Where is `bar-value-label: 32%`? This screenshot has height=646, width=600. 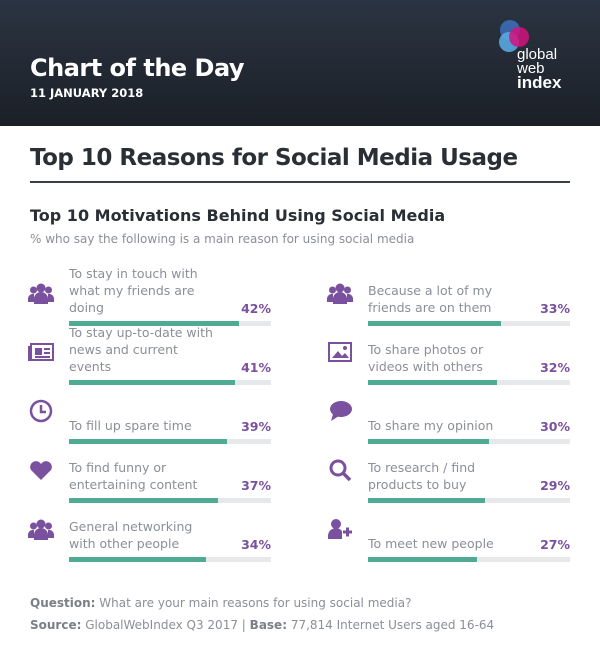
bar-value-label: 32% is located at coordinates (555, 367).